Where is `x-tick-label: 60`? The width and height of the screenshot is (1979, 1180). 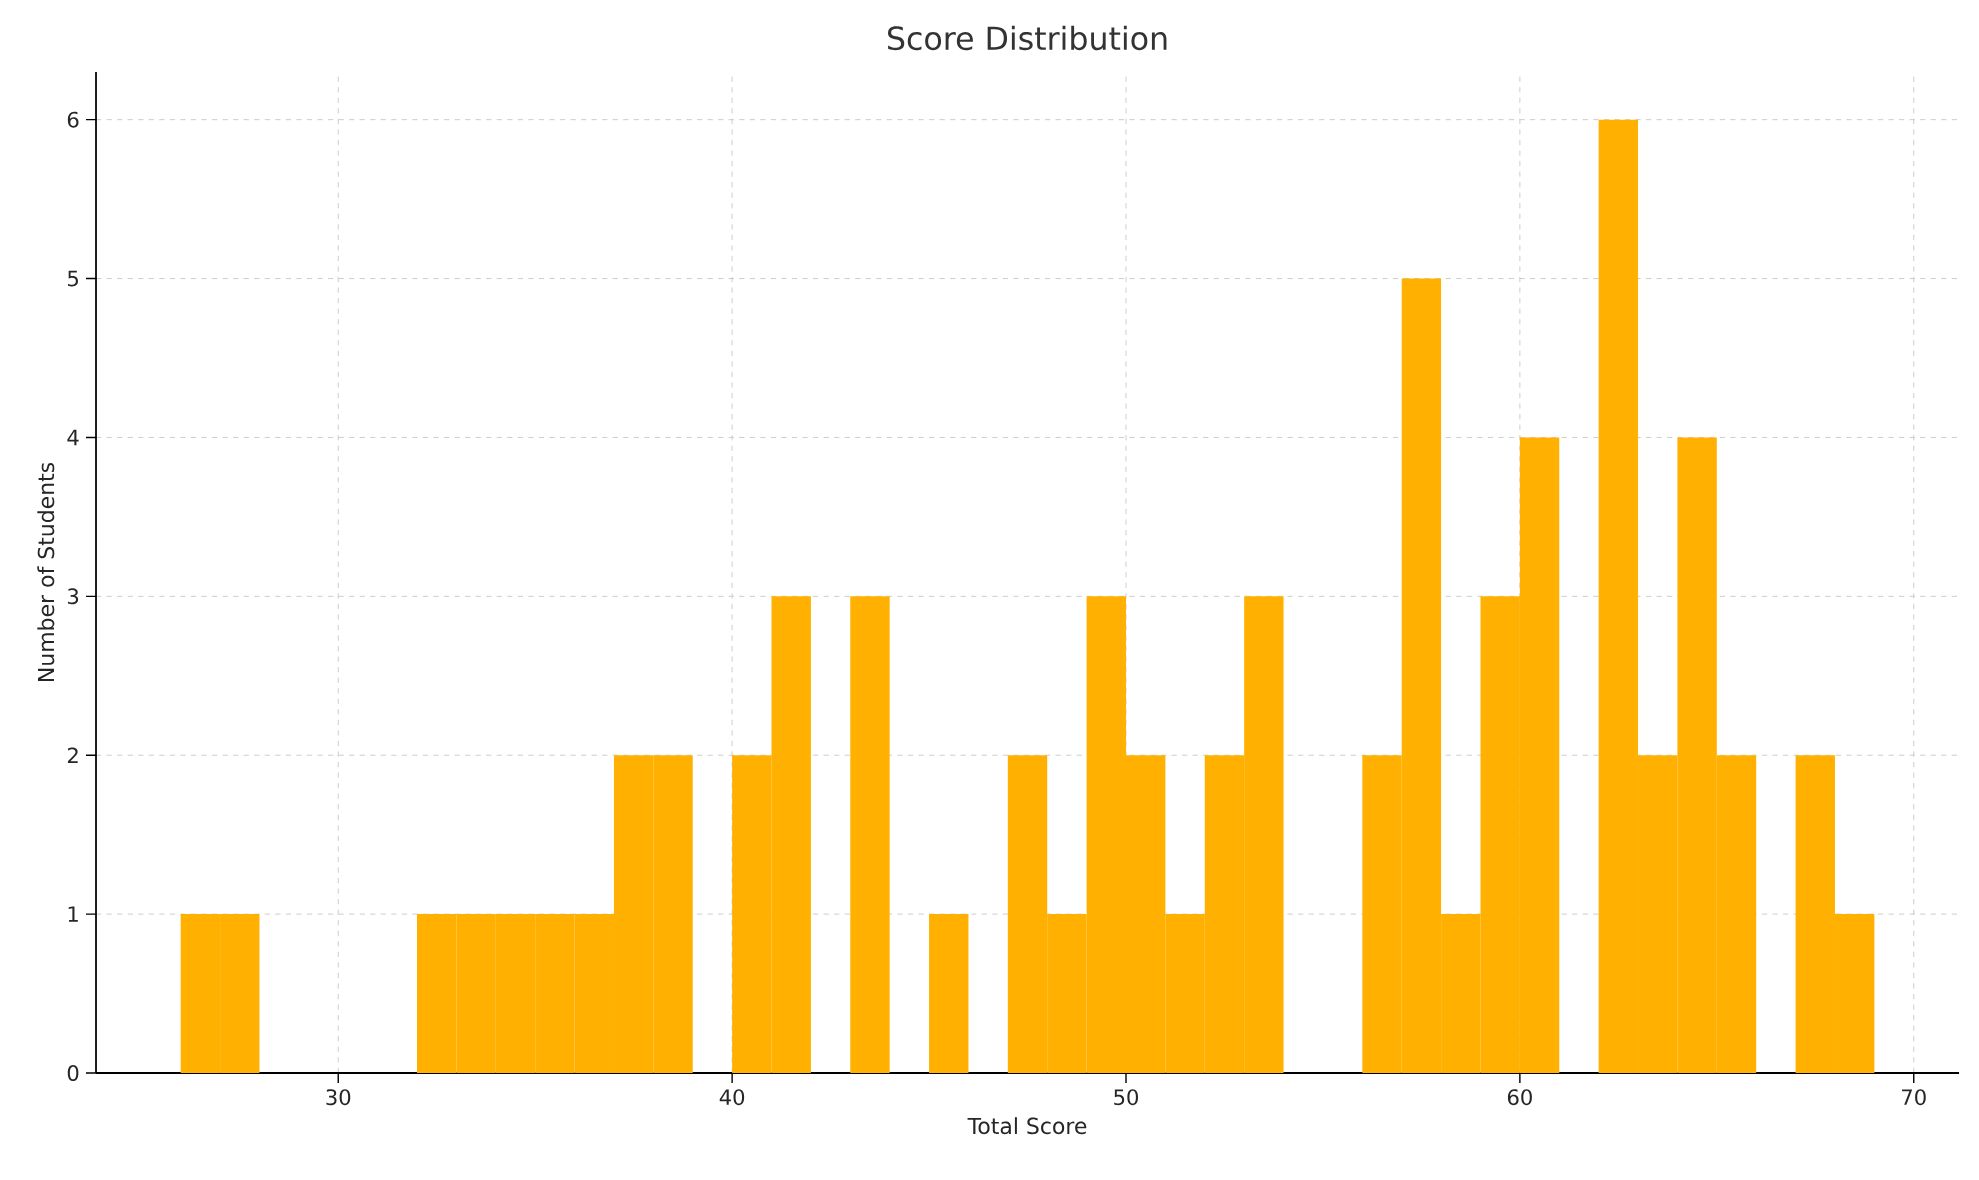
x-tick-label: 60 is located at coordinates (1519, 1097).